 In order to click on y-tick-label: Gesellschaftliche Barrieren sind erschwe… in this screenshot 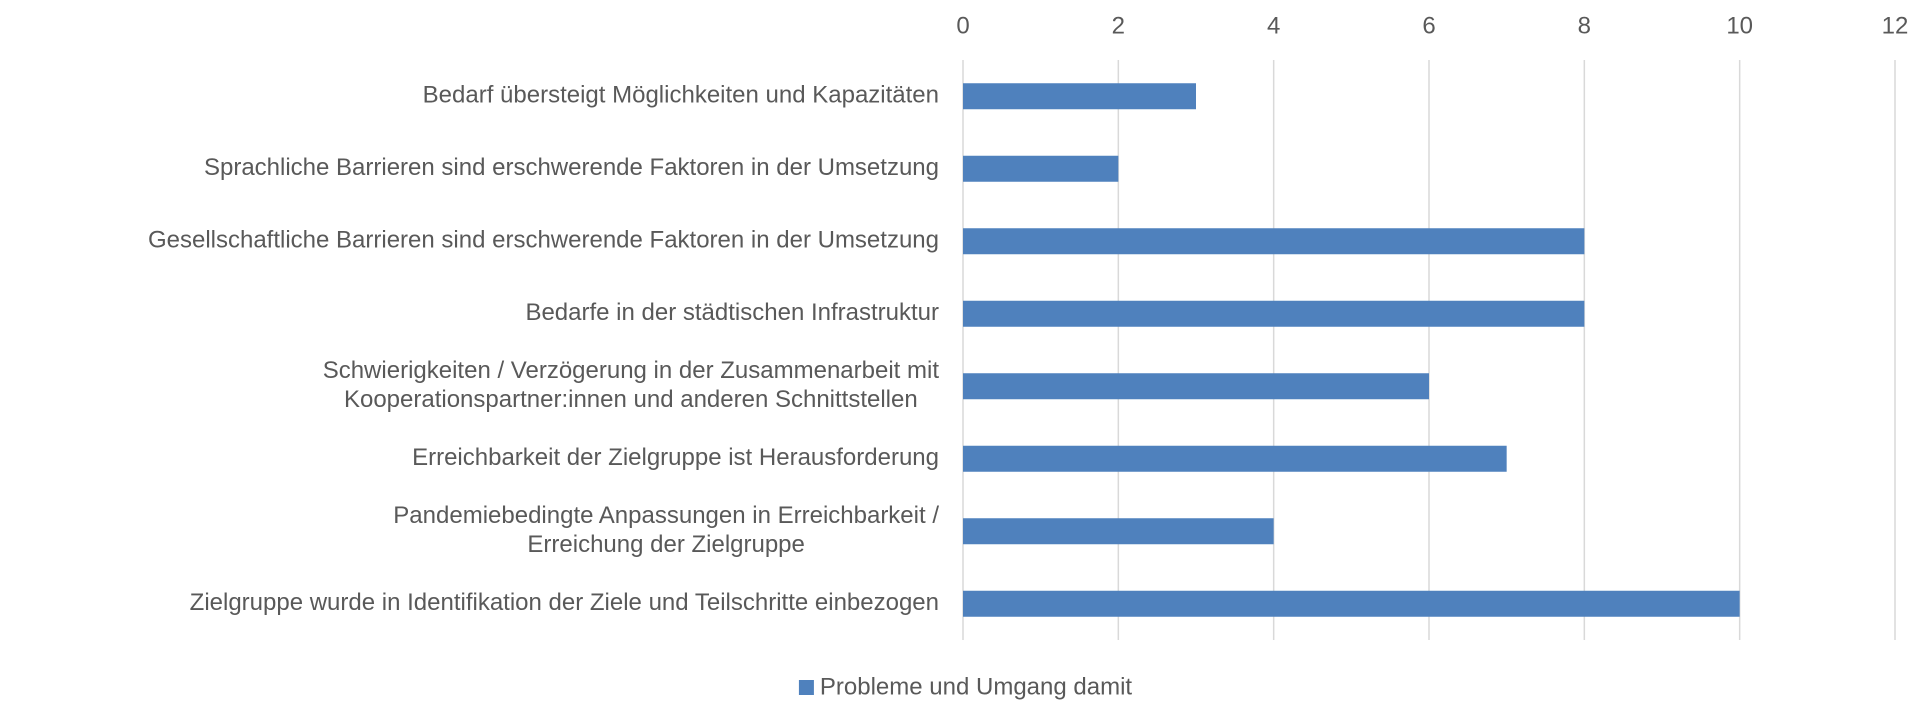, I will do `click(543, 240)`.